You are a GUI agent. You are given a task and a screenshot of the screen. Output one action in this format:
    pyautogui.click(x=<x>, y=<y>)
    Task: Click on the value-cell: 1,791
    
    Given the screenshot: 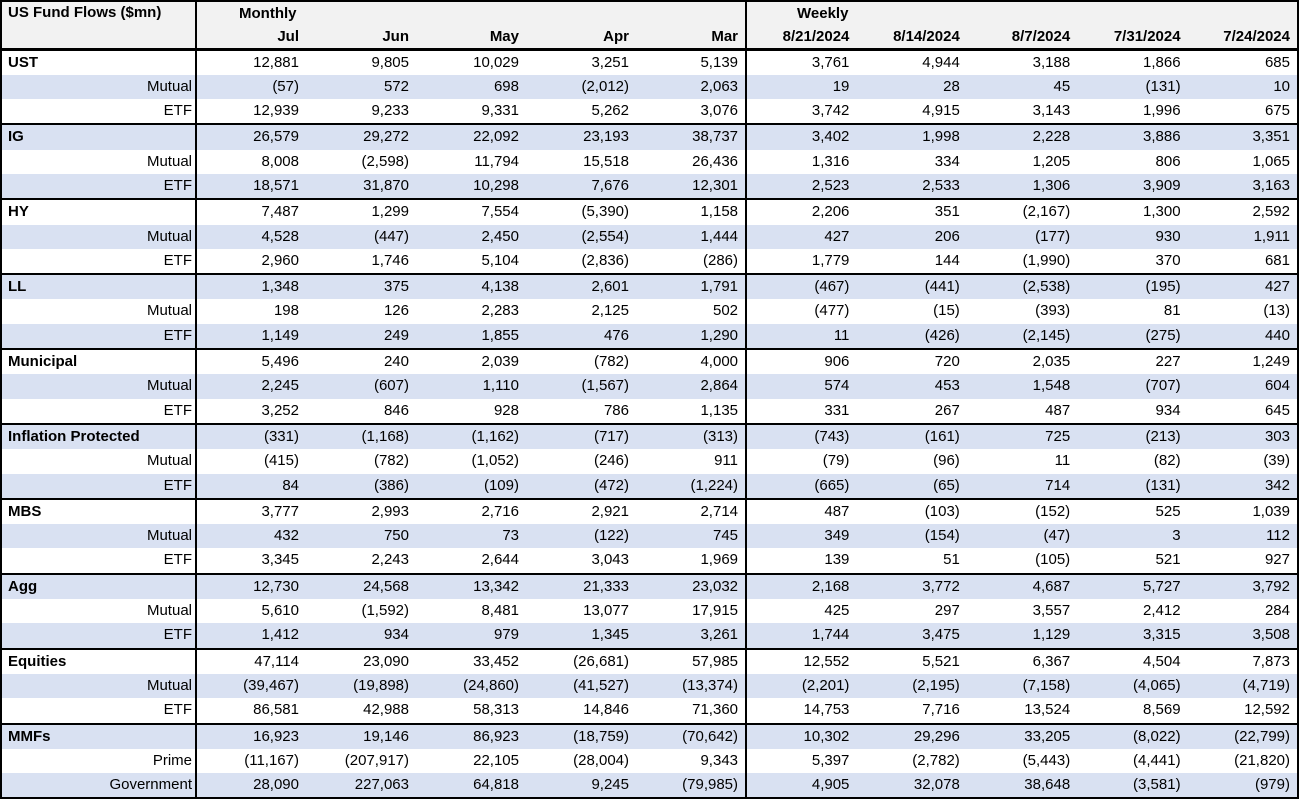 What is the action you would take?
    pyautogui.click(x=692, y=286)
    